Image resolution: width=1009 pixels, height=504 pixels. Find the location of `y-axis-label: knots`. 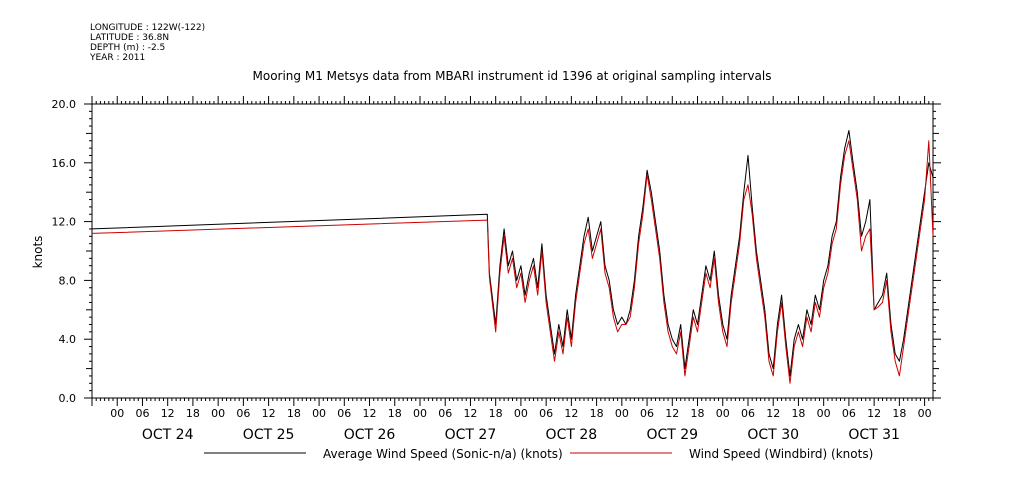

y-axis-label: knots is located at coordinates (38, 252).